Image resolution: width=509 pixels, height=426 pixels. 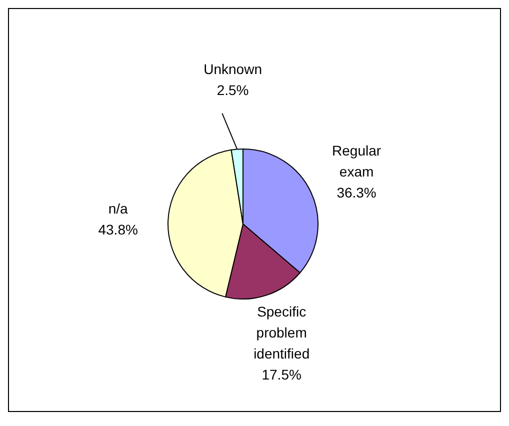 I want to click on data-label: 17.5%, so click(x=282, y=374).